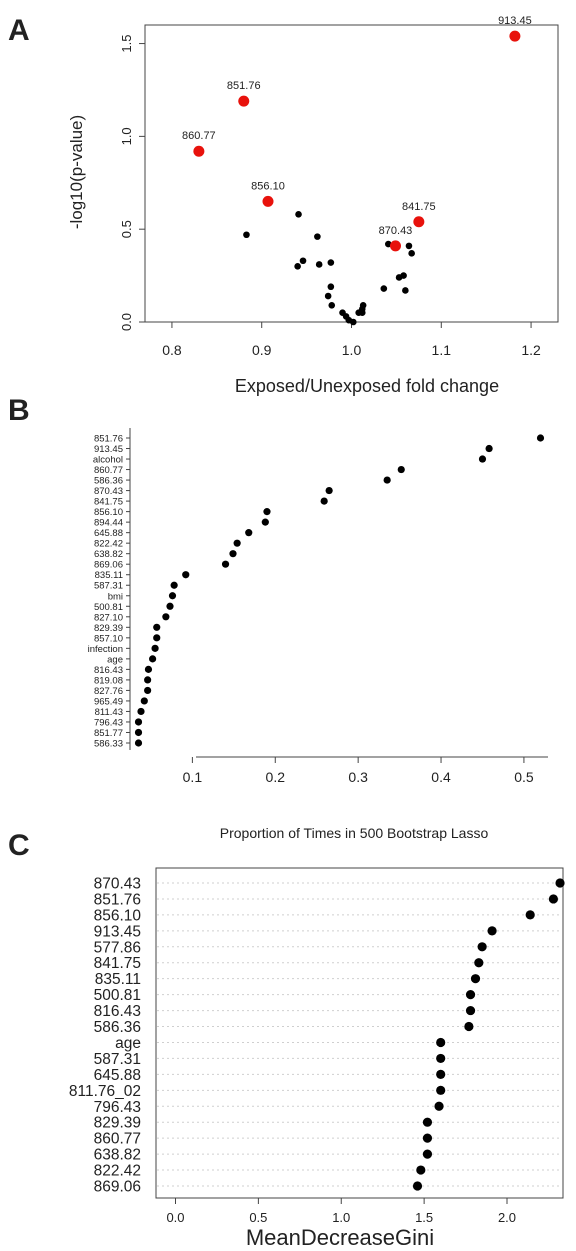 The image size is (576, 1251). I want to click on volcano-point-label: 913.45, so click(515, 21).